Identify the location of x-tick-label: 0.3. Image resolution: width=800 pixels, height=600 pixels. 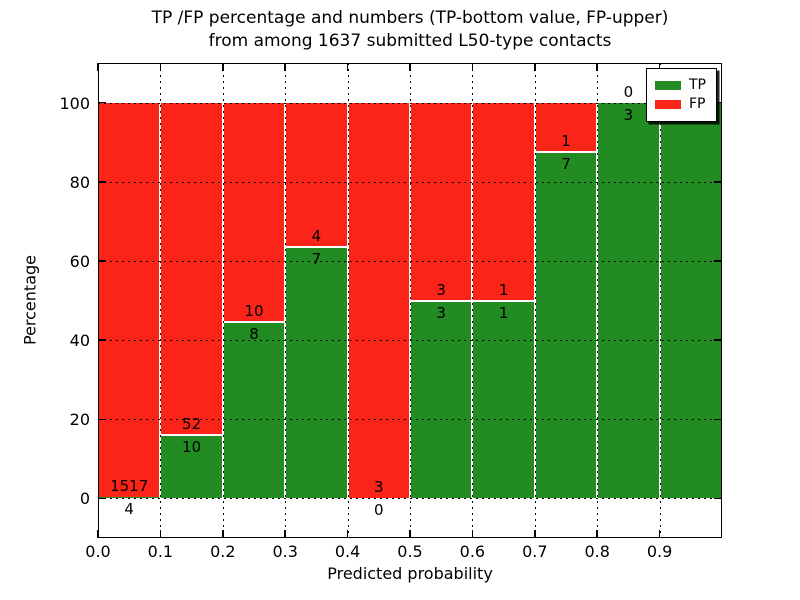
(285, 551).